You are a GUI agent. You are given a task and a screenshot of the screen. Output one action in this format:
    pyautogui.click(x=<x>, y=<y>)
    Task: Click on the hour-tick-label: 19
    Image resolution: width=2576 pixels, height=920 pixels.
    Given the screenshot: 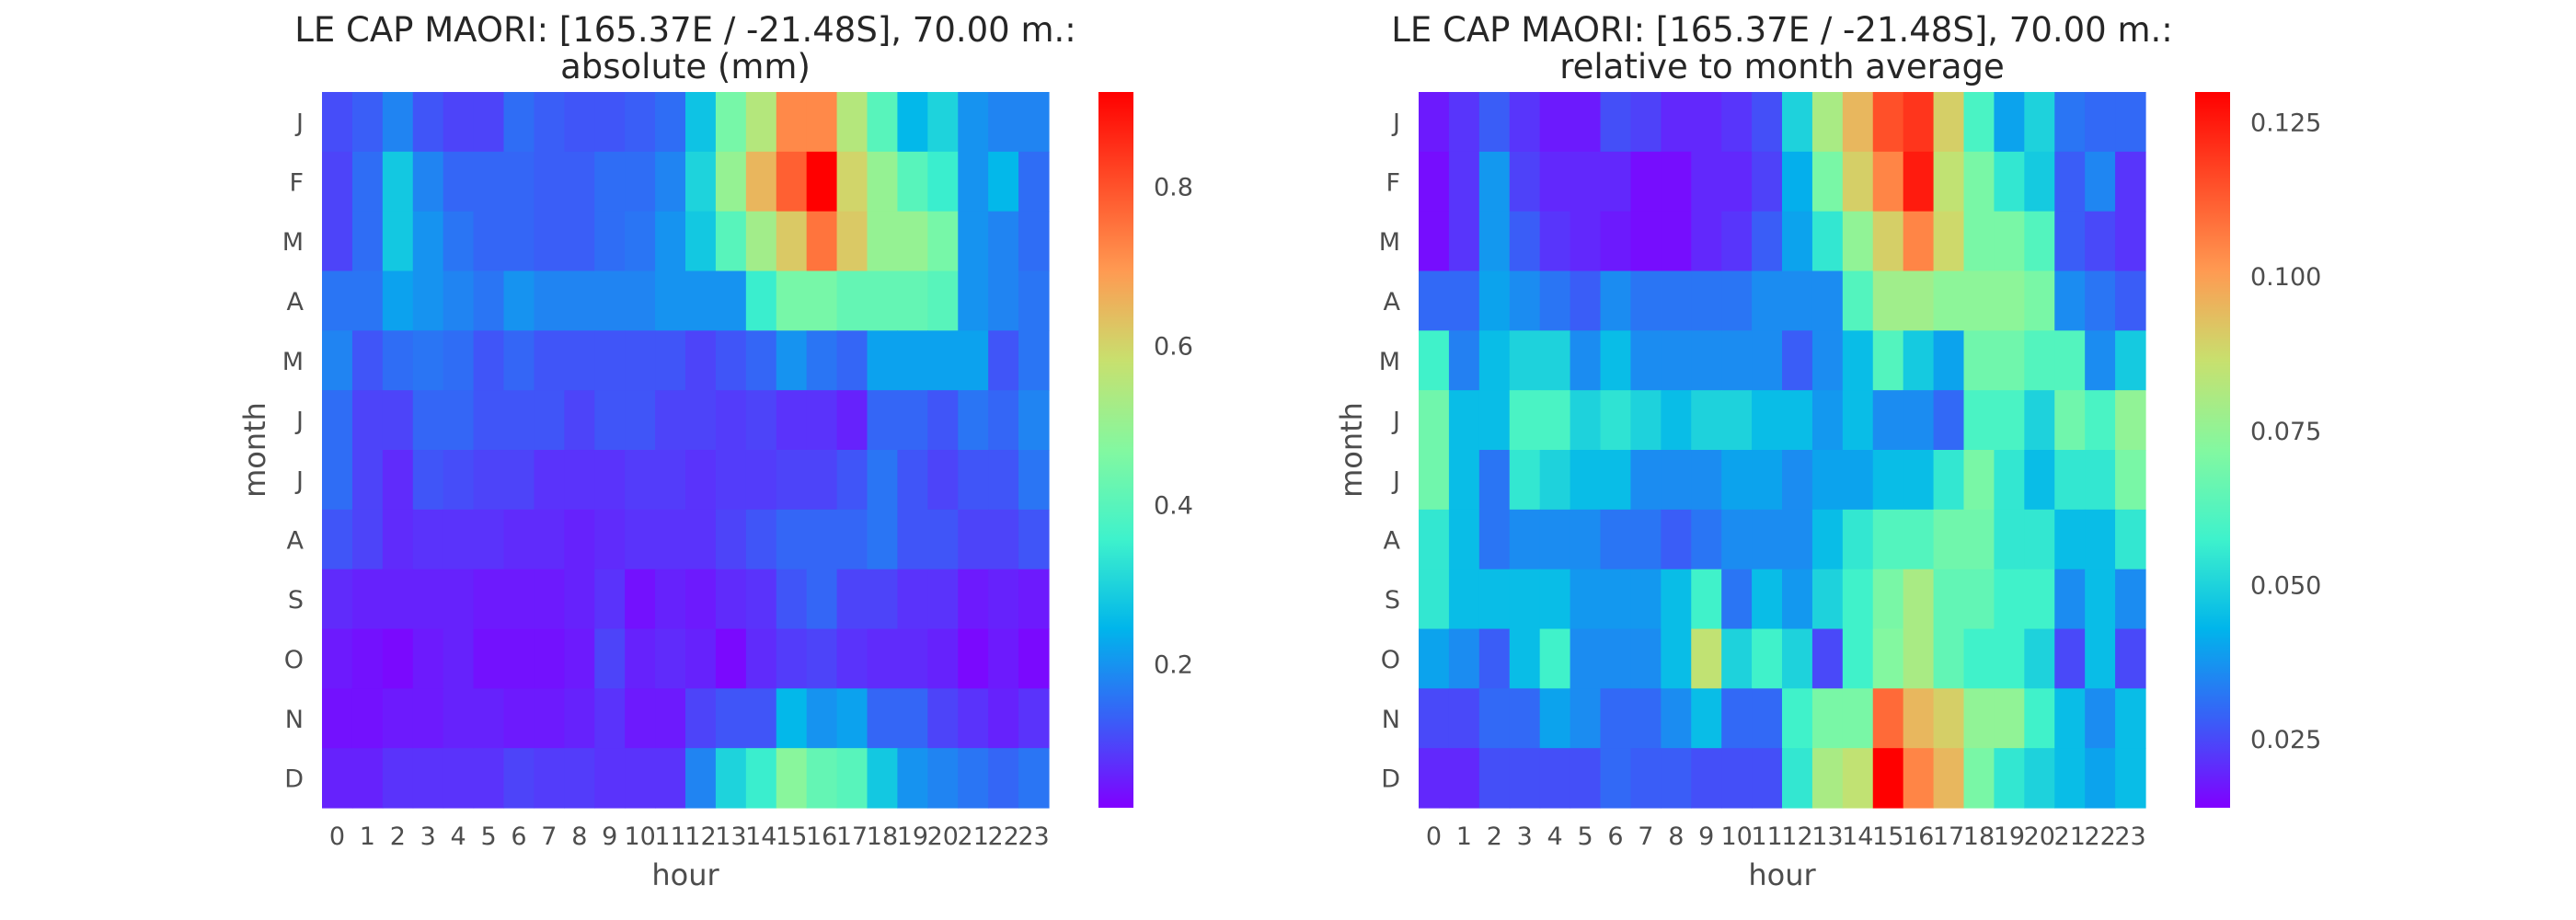 What is the action you would take?
    pyautogui.click(x=2009, y=836)
    